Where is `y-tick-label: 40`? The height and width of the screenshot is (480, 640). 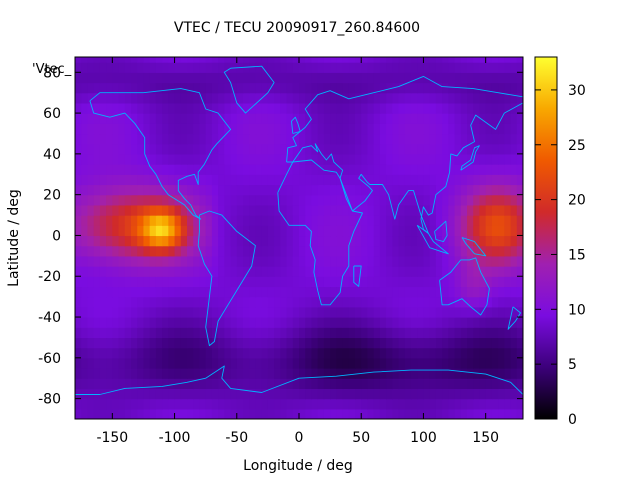
y-tick-label: 40 is located at coordinates (52, 155).